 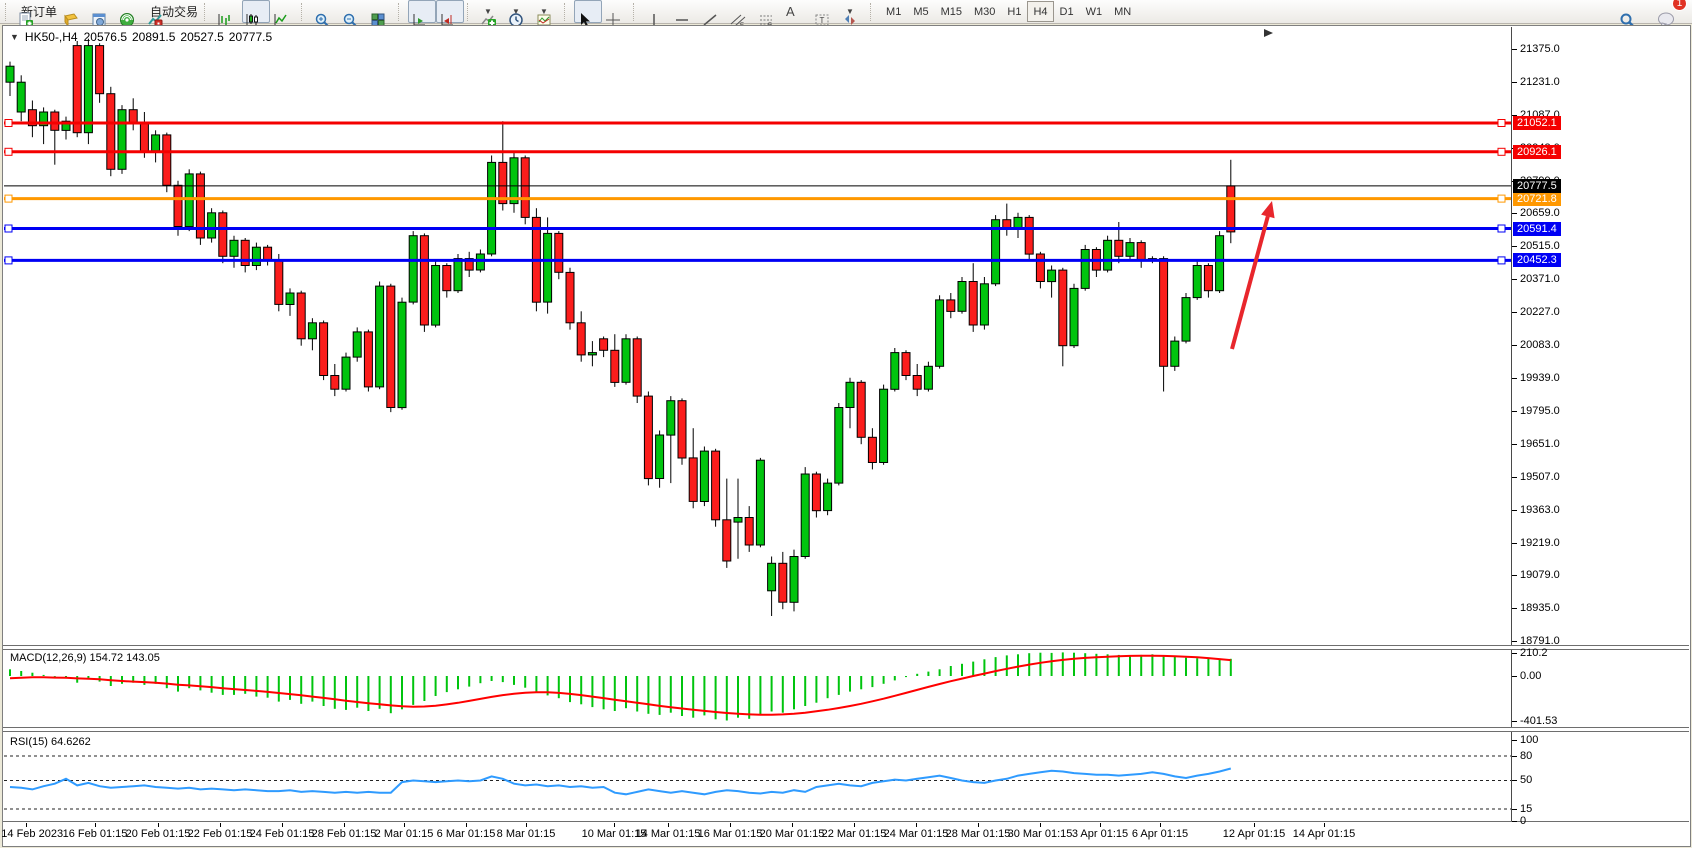 I want to click on time-tick-label: 3 Apr 01:15, so click(x=1100, y=834).